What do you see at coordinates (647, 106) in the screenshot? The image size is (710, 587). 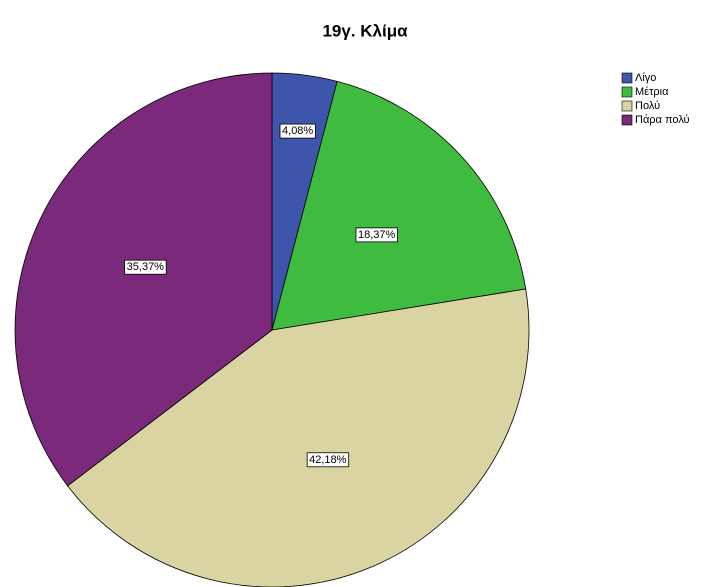 I see `legend-label: Πολύ` at bounding box center [647, 106].